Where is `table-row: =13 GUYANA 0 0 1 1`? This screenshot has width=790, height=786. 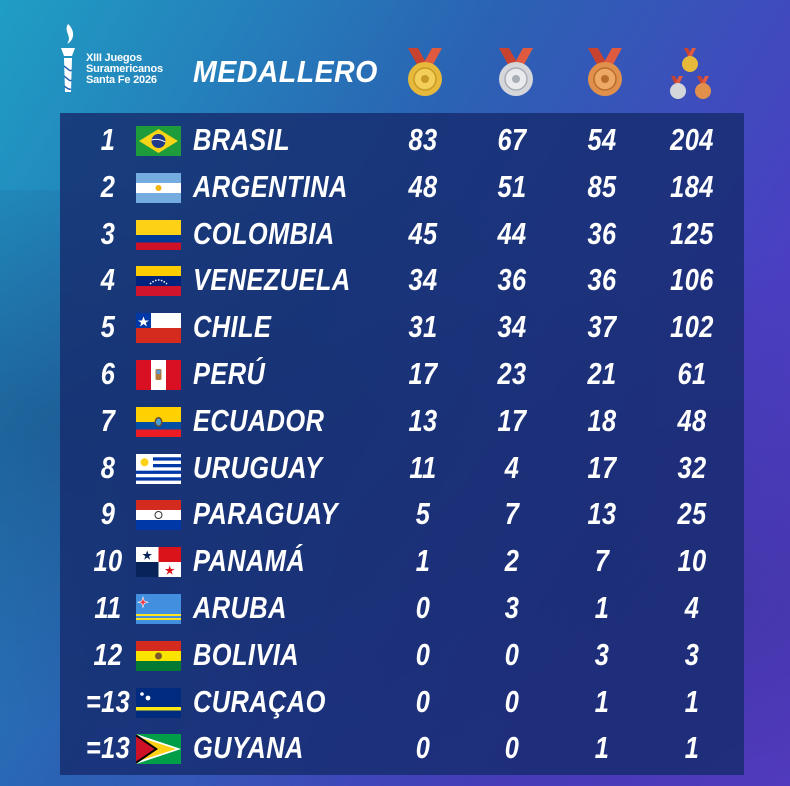 table-row: =13 GUYANA 0 0 1 1 is located at coordinates (395, 747).